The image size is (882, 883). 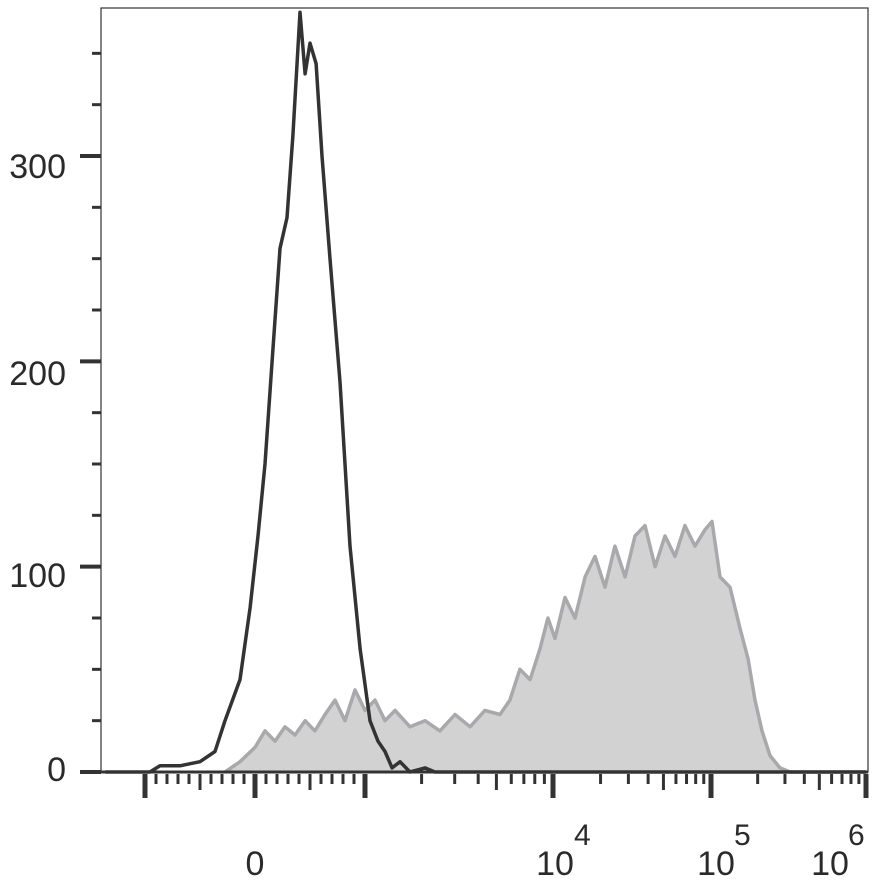 What do you see at coordinates (255, 864) in the screenshot?
I see `x-tick-label-0: 0` at bounding box center [255, 864].